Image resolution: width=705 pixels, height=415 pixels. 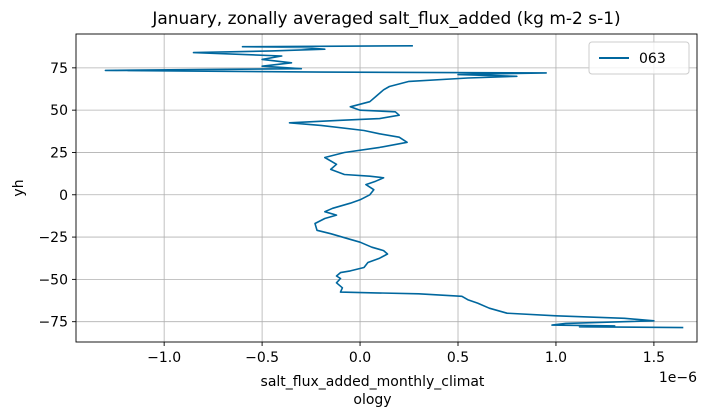 What do you see at coordinates (556, 358) in the screenshot?
I see `x-tick-label: 1.0` at bounding box center [556, 358].